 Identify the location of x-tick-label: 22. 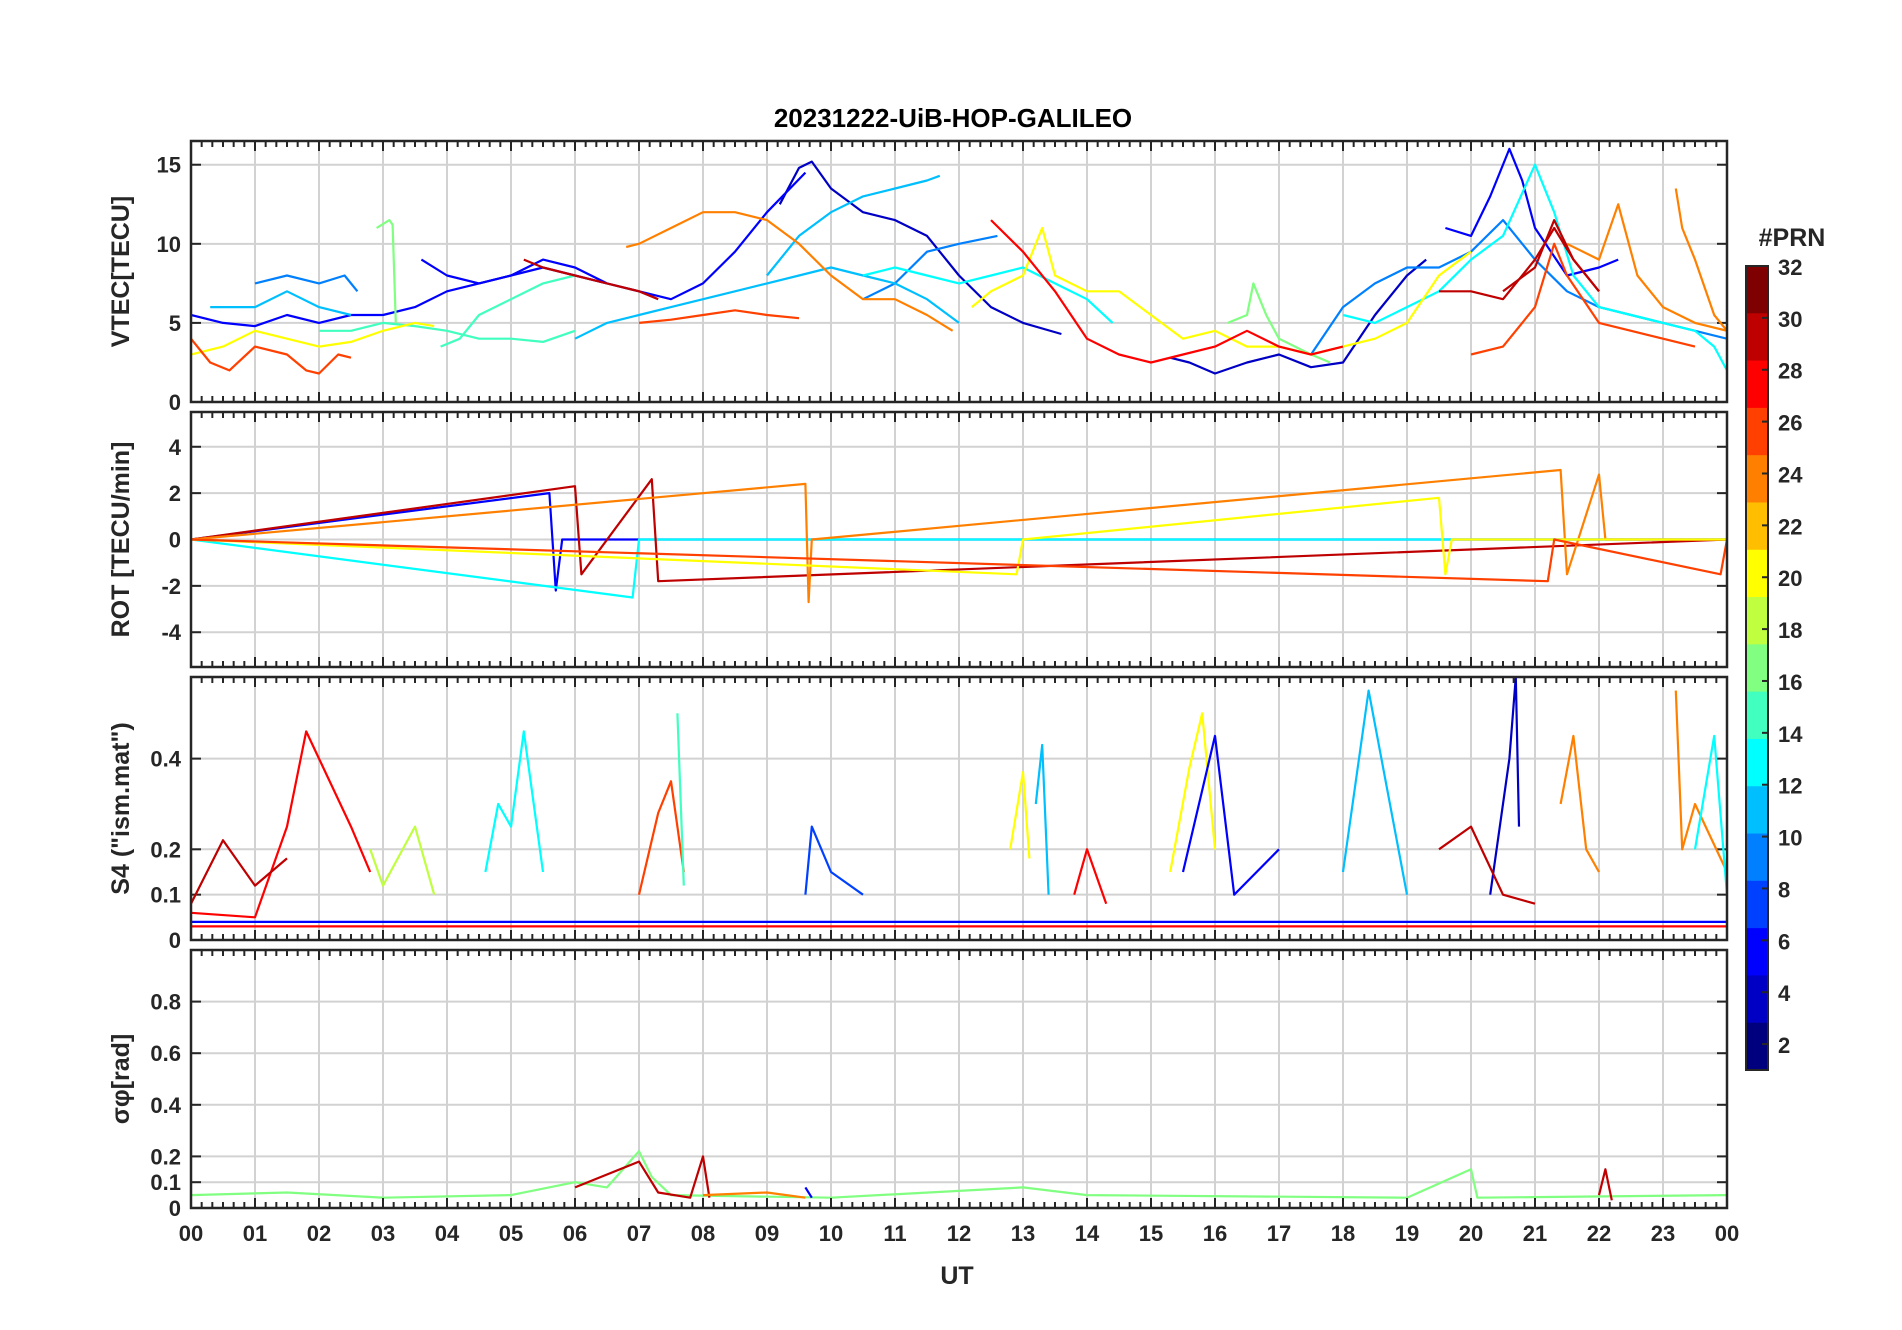
(1599, 1233).